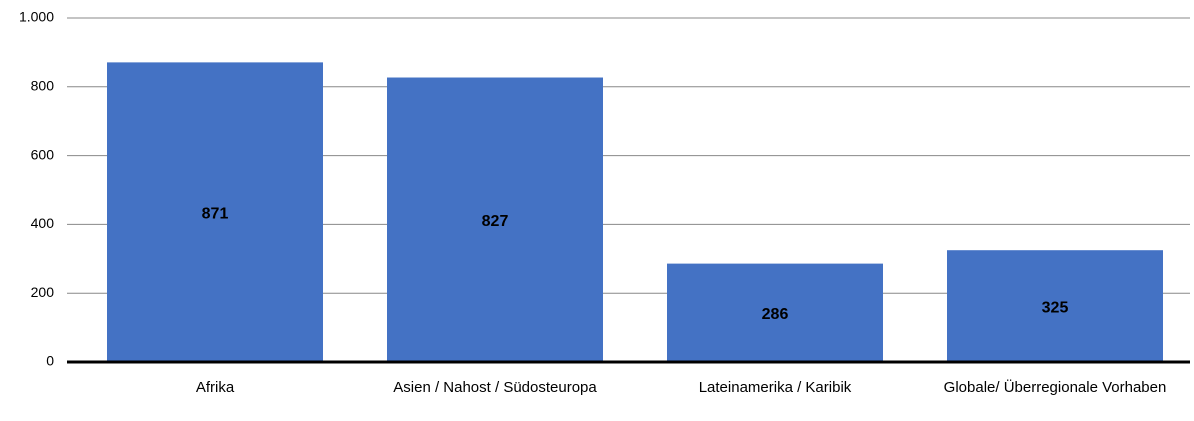  What do you see at coordinates (43, 86) in the screenshot?
I see `y-tick-label: 800` at bounding box center [43, 86].